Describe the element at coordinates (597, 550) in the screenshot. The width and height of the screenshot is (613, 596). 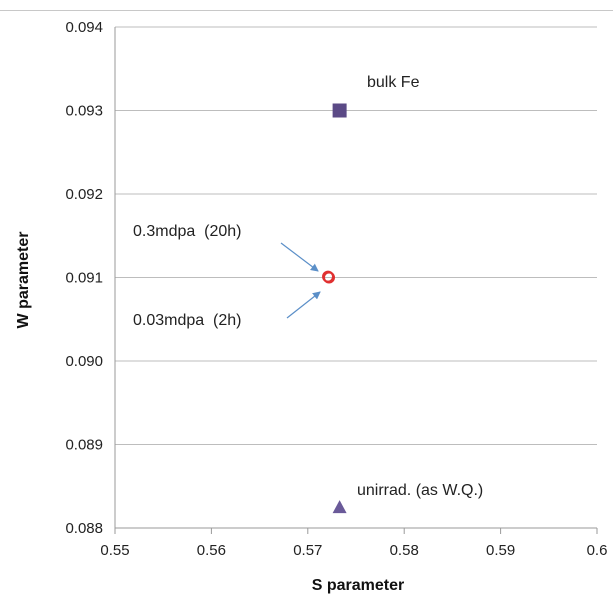
I see `x-tick-label: 0.6` at that location.